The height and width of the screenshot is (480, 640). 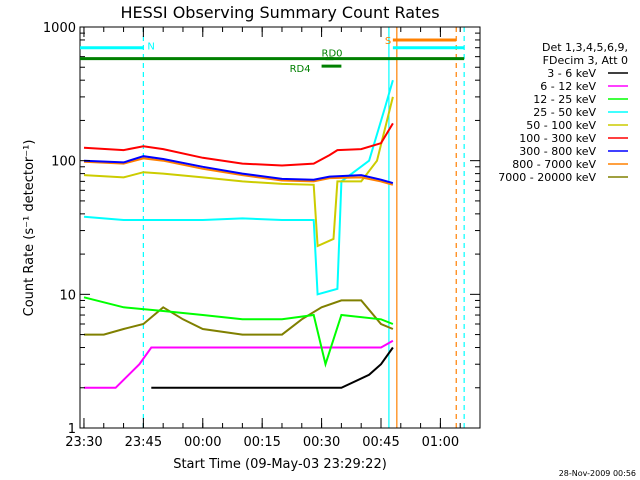 What do you see at coordinates (332, 54) in the screenshot?
I see `flag-label-rd0: RD0` at bounding box center [332, 54].